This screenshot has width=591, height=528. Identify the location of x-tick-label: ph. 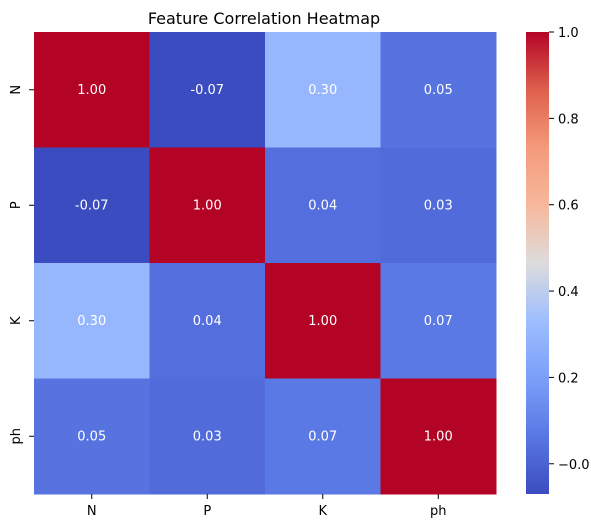
(438, 511).